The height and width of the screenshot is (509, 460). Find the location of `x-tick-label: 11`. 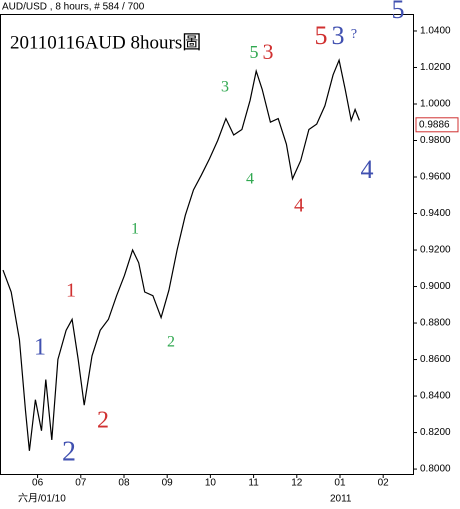

x-tick-label: 11 is located at coordinates (253, 483).